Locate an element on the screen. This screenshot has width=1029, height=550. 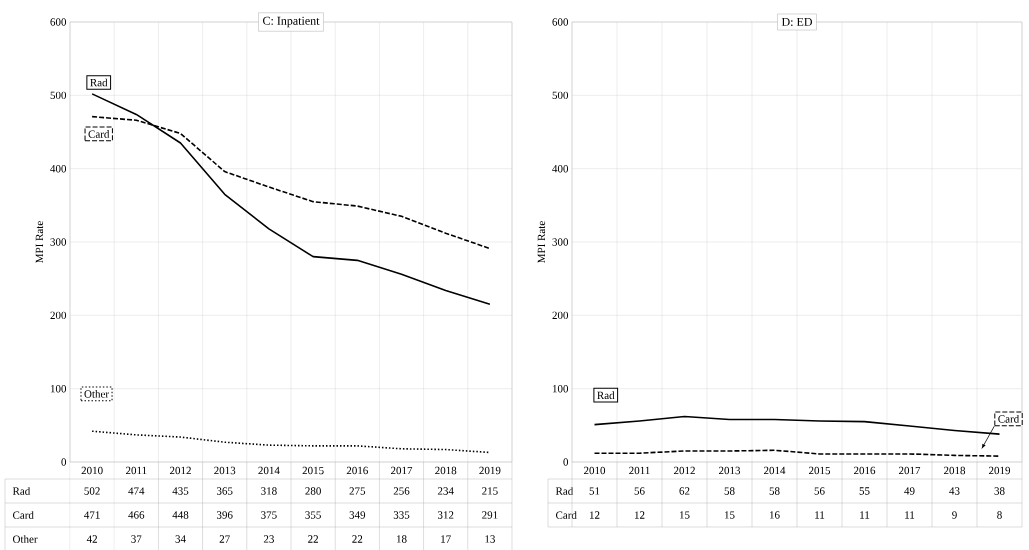
chart-title: C: Inpatient is located at coordinates (291, 22).